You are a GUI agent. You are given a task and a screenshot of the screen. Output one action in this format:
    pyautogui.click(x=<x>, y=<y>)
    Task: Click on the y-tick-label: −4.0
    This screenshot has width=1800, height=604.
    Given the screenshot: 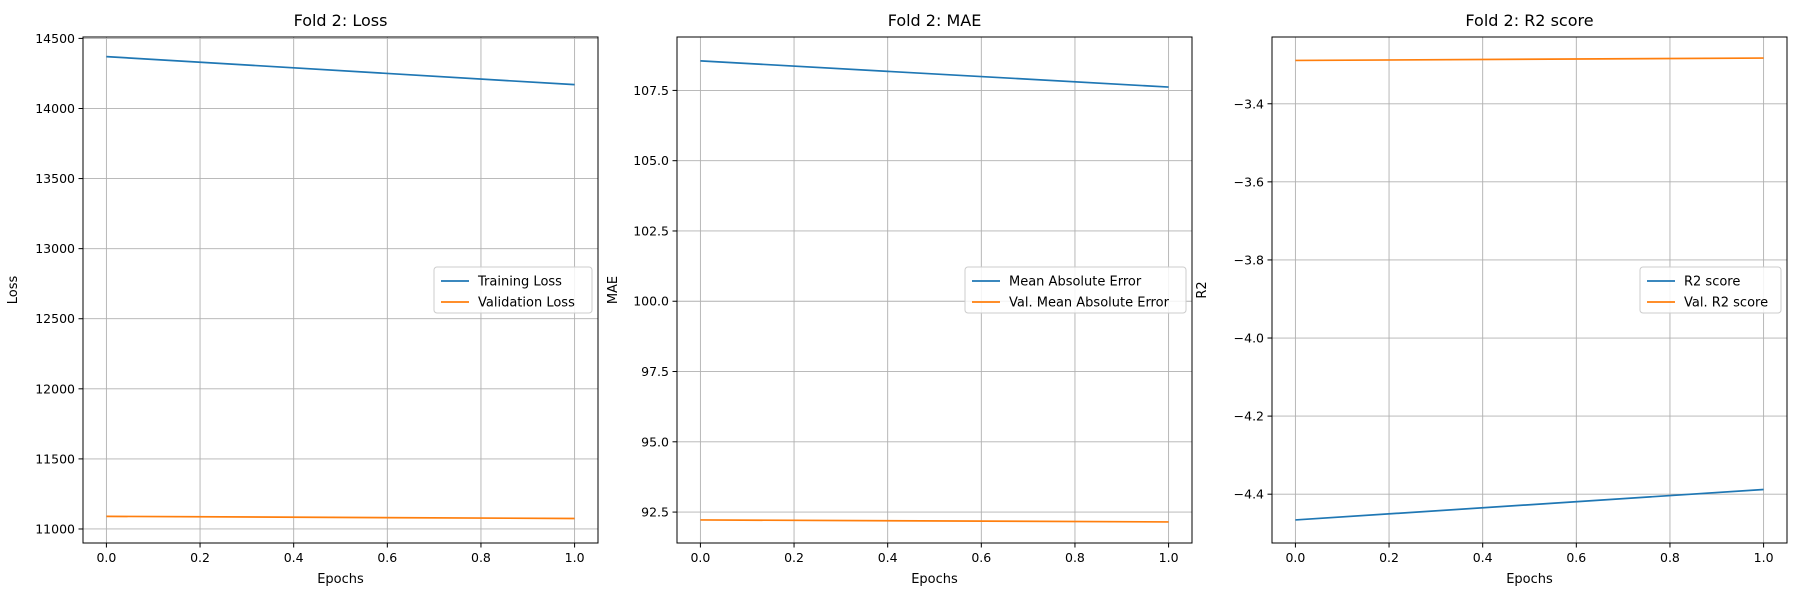 What is the action you would take?
    pyautogui.click(x=1249, y=338)
    